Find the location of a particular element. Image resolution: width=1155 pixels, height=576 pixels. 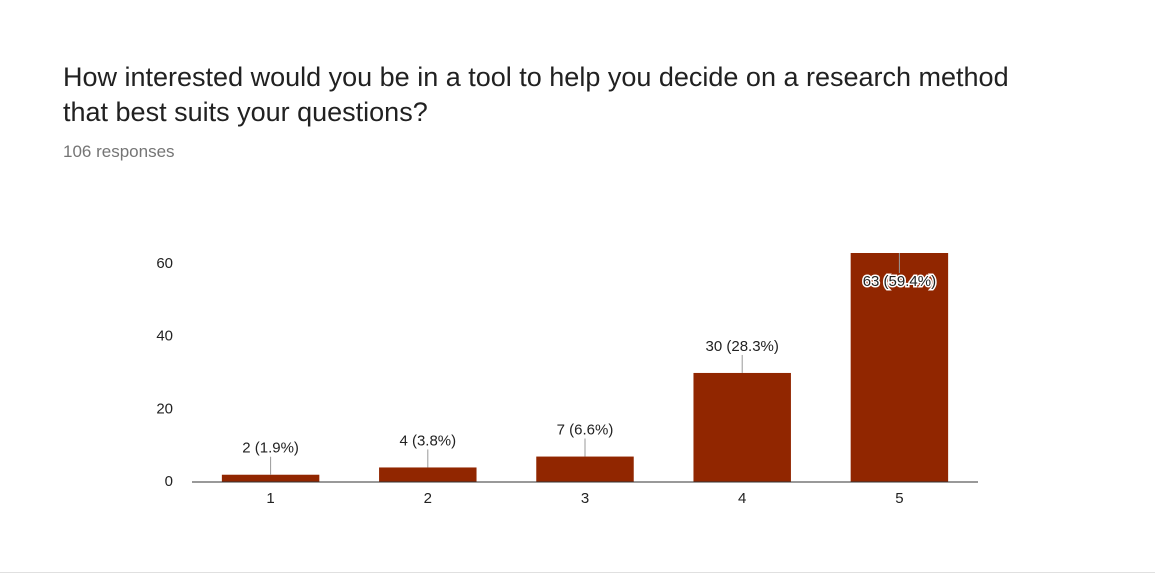

y-tick-label: 60 is located at coordinates (164, 263).